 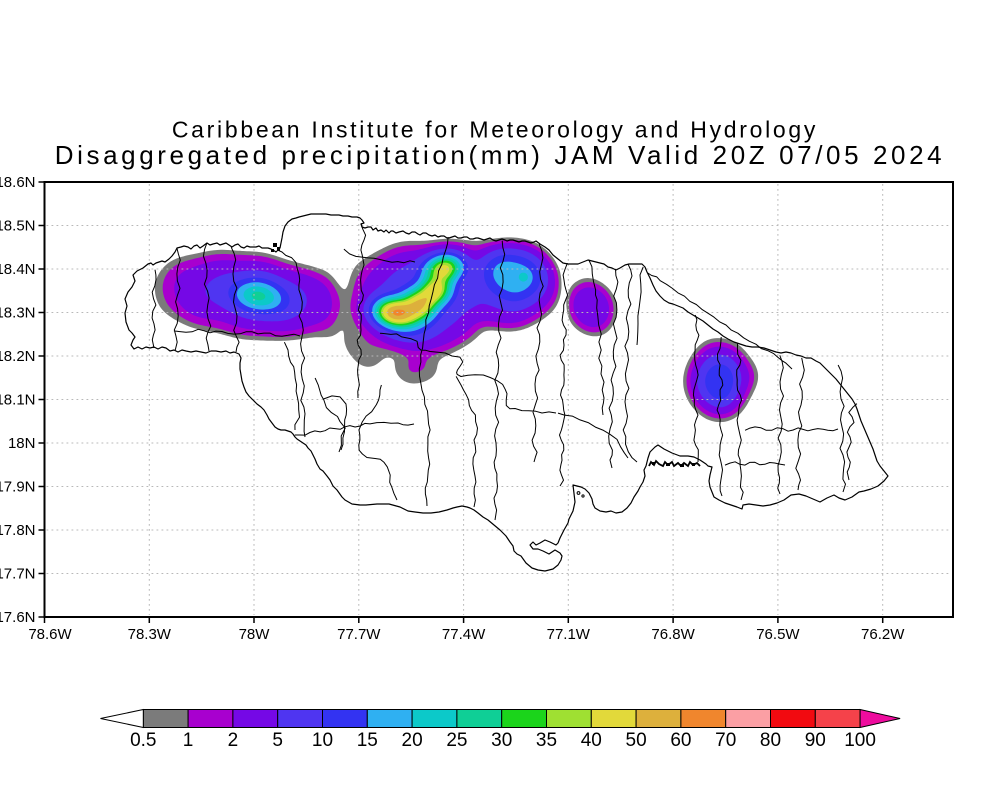 What do you see at coordinates (636, 740) in the screenshot?
I see `svg-text: 50` at bounding box center [636, 740].